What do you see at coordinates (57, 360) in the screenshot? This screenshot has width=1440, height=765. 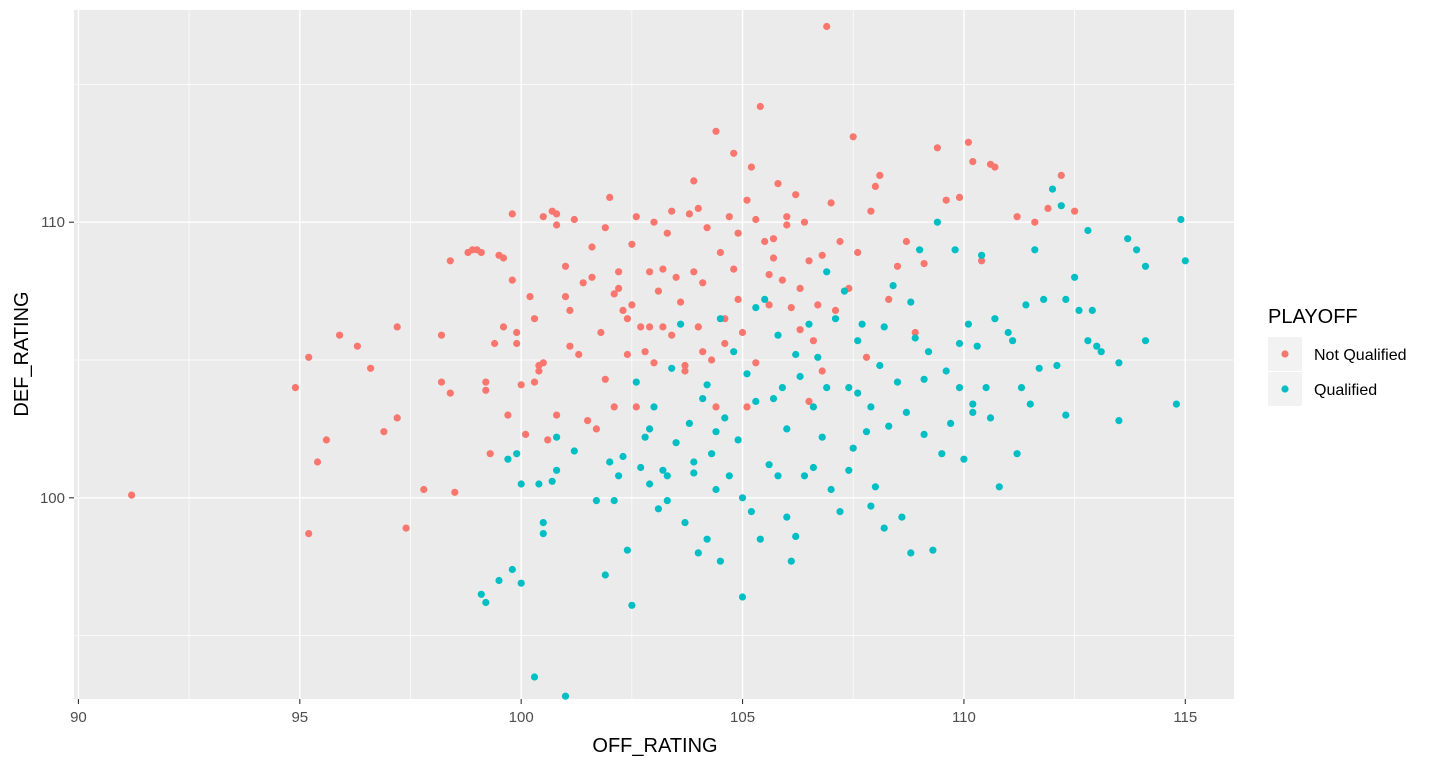 I see `y-axis: 100 110` at bounding box center [57, 360].